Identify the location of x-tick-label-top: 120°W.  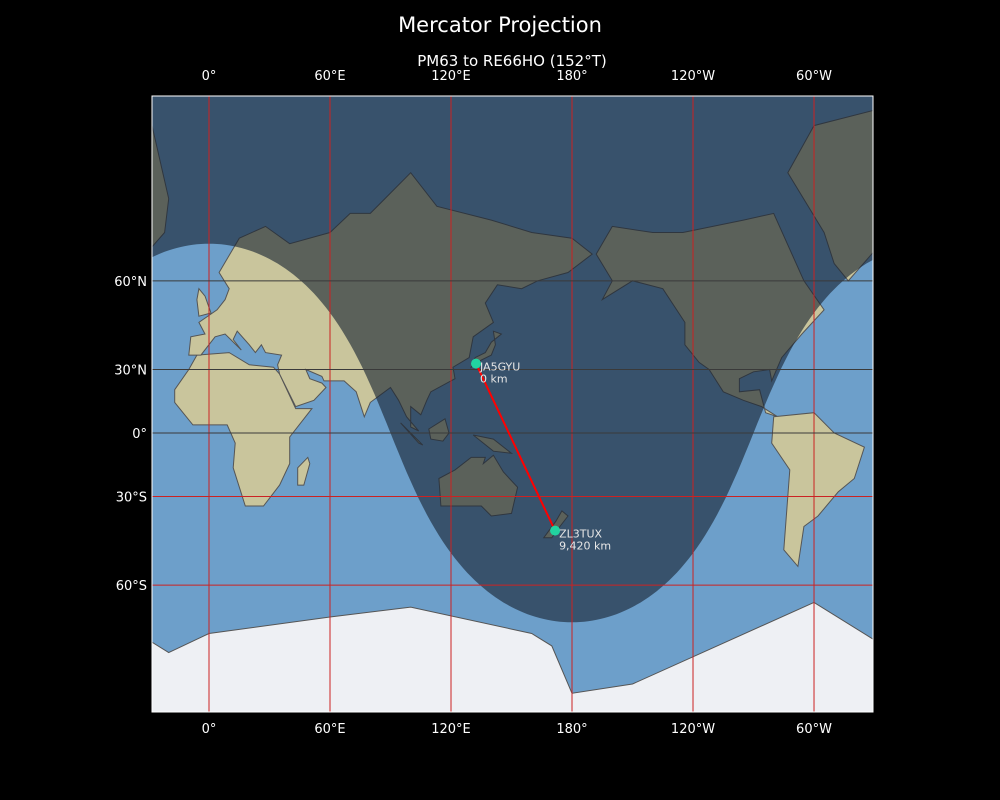
(693, 76).